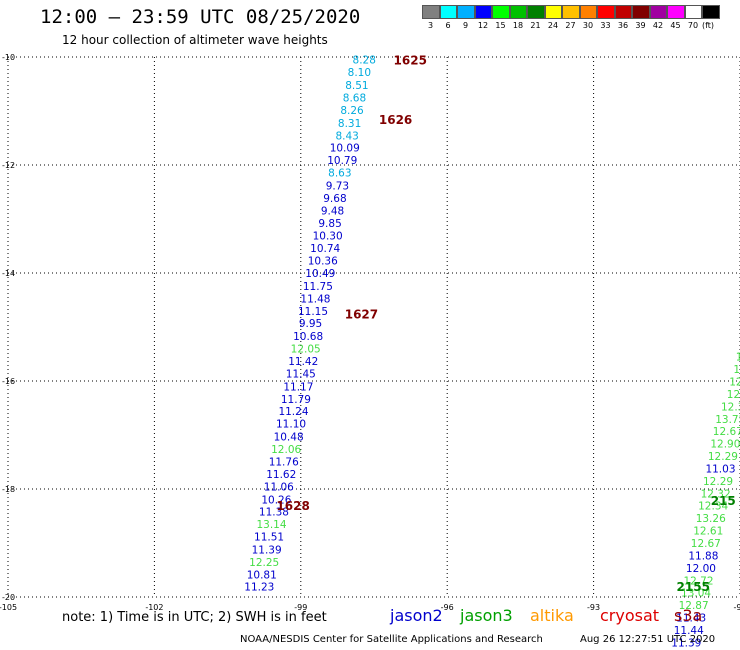  Describe the element at coordinates (588, 25) in the screenshot. I see `scale-label: 30` at that location.